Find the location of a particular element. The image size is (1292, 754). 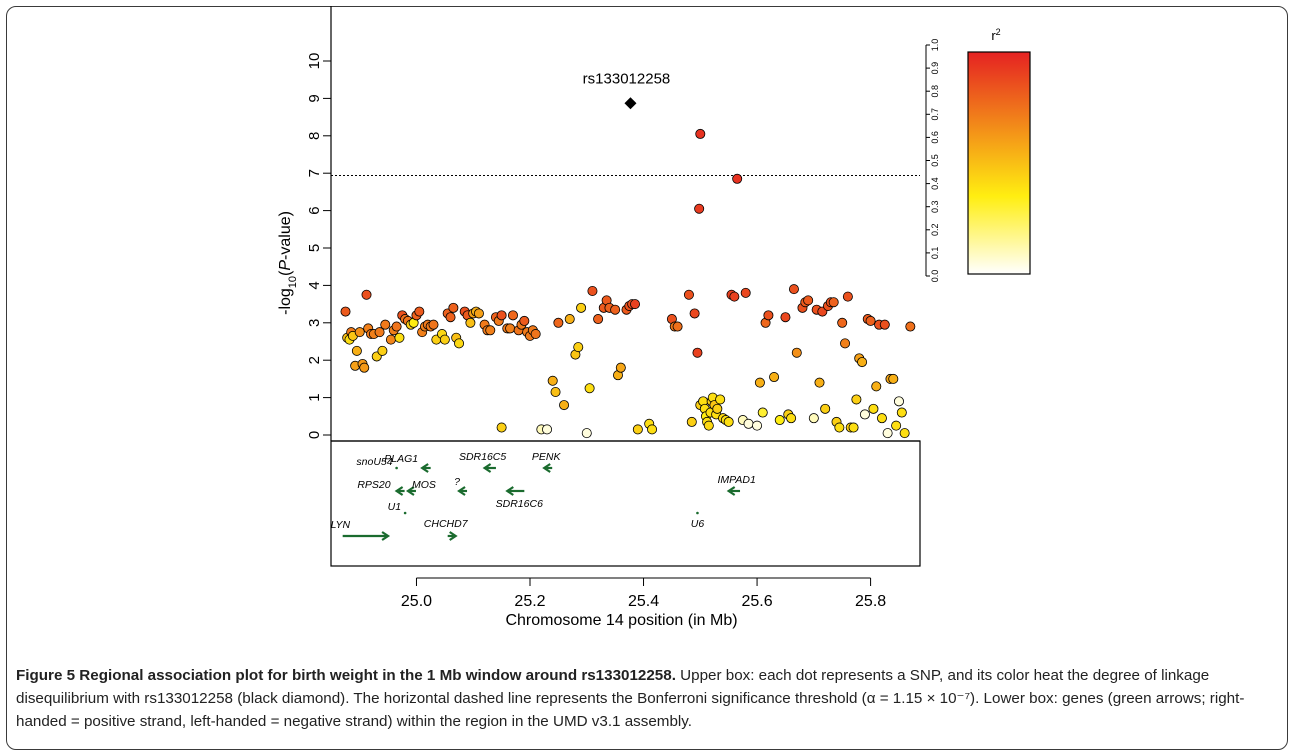

x-tick-label: 25.2 is located at coordinates (529, 601).